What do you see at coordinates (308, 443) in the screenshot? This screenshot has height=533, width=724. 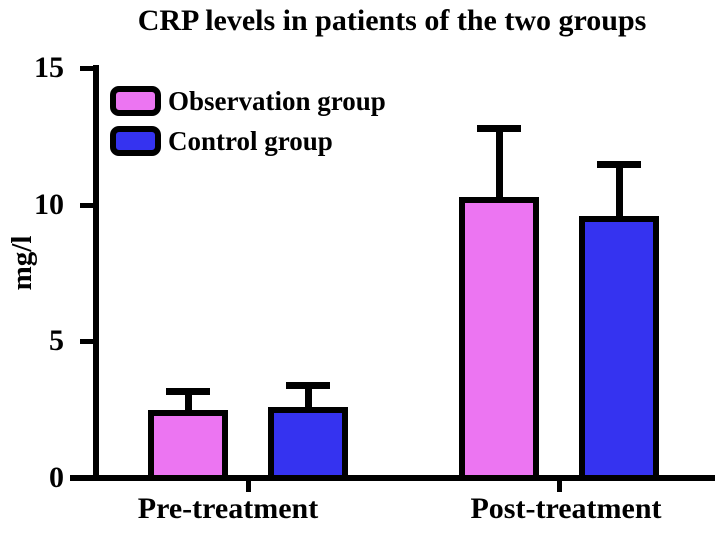 I see `bar-control-pre-treatment` at bounding box center [308, 443].